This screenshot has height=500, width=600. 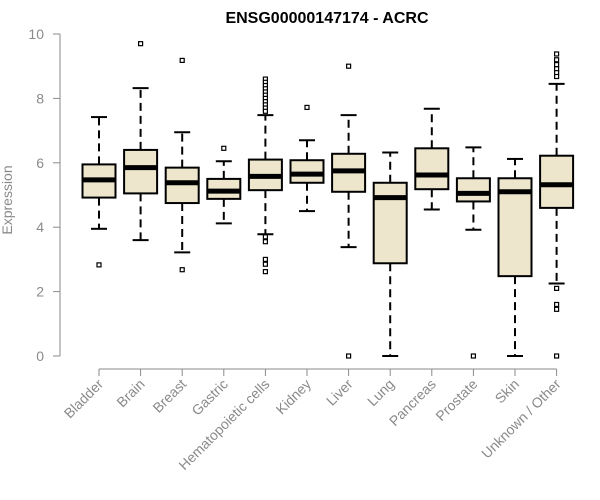 I want to click on category-label: Brain, so click(x=130, y=393).